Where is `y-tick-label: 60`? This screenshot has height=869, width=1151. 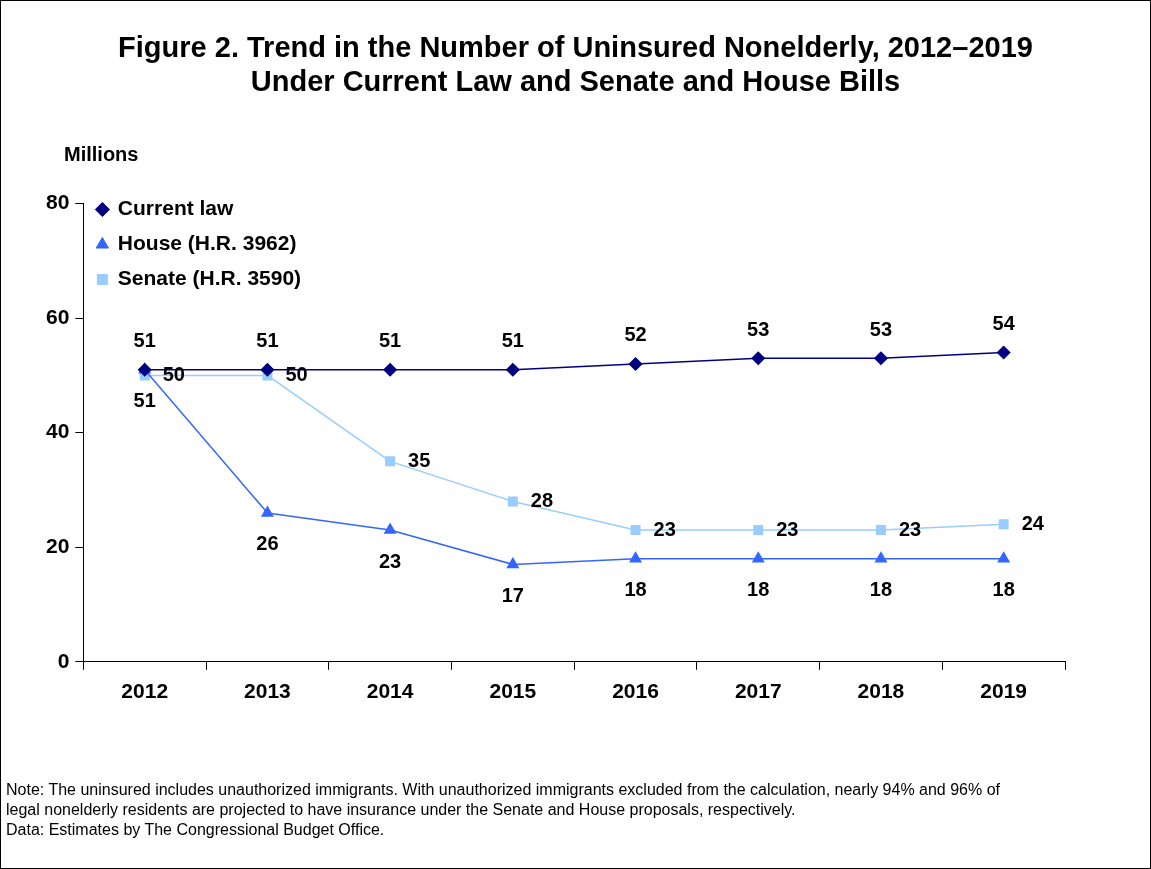 y-tick-label: 60 is located at coordinates (58, 316).